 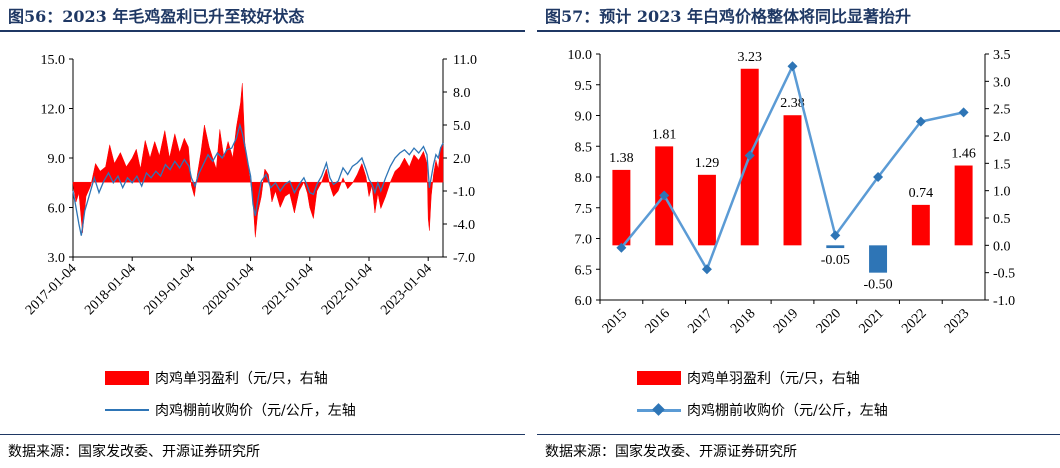 What do you see at coordinates (792, 103) in the screenshot?
I see `profit-bar-label: 2.38` at bounding box center [792, 103].